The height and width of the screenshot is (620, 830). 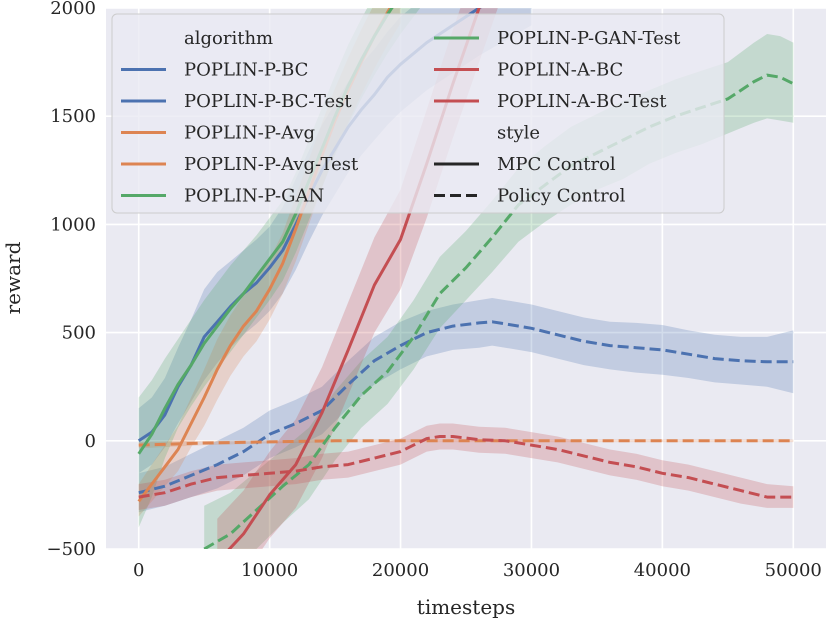 What do you see at coordinates (246, 70) in the screenshot?
I see `legend-label-poplin-p-bc: POPLIN-P-BC` at bounding box center [246, 70].